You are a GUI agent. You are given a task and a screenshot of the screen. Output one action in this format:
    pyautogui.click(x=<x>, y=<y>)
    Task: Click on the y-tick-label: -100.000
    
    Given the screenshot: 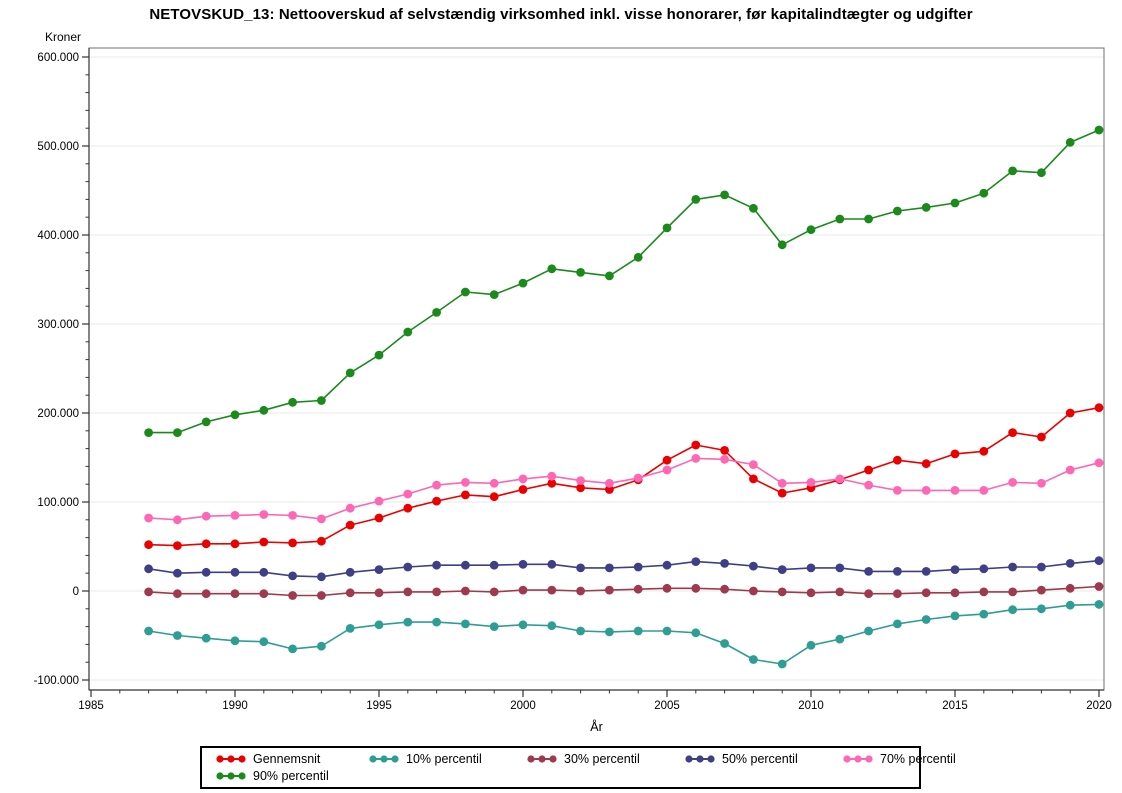 What is the action you would take?
    pyautogui.click(x=56, y=681)
    